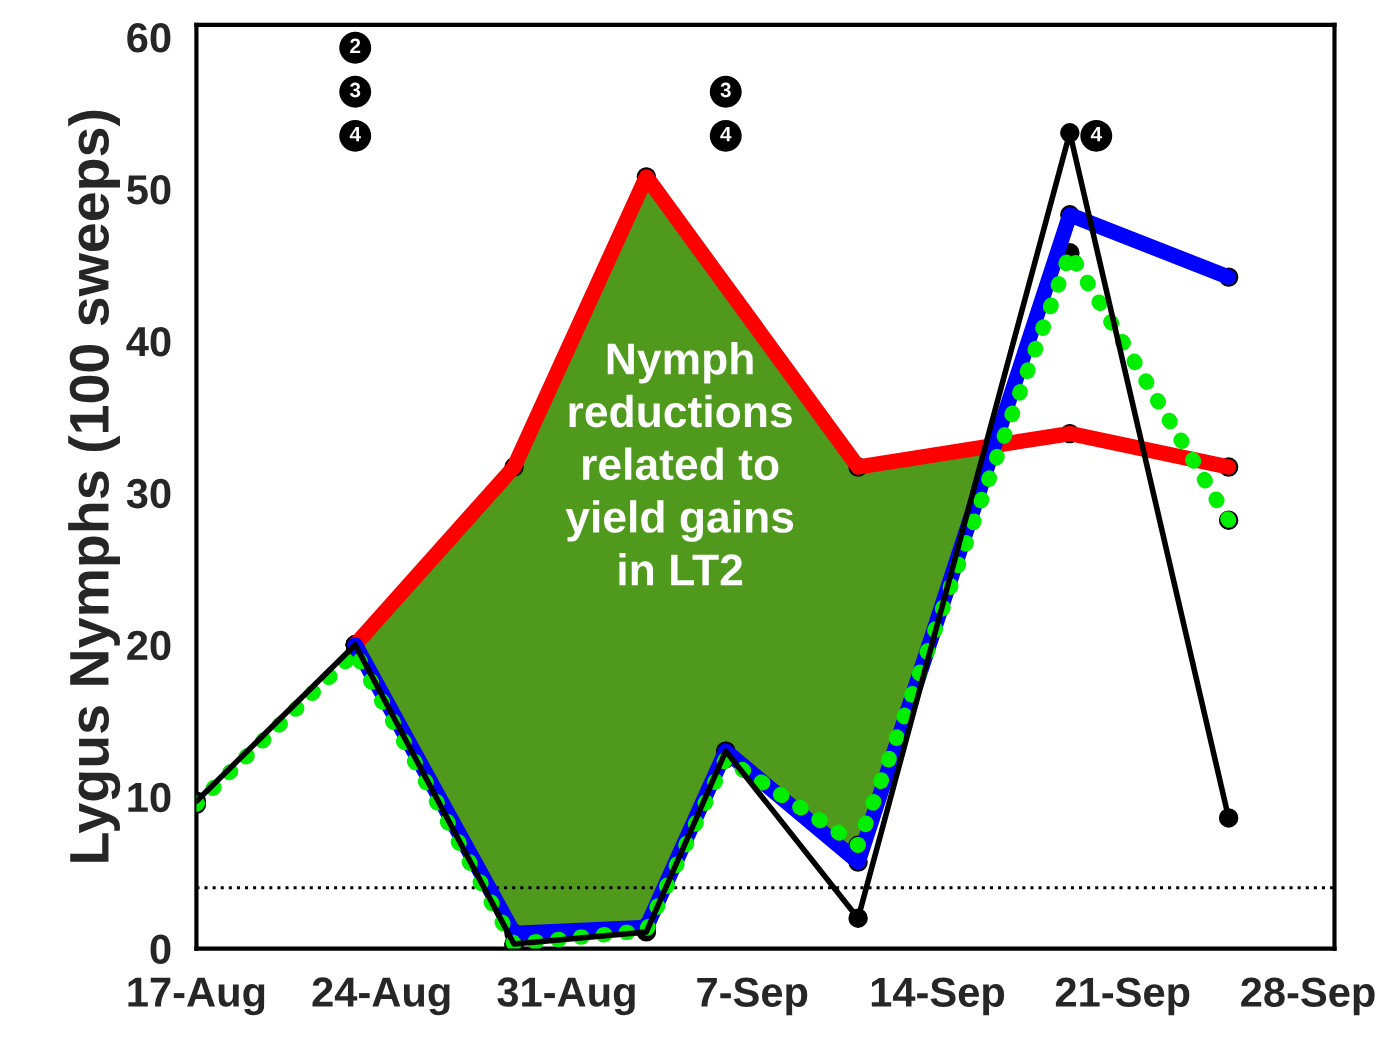 This screenshot has height=1039, width=1393. Describe the element at coordinates (148, 341) in the screenshot. I see `y-tick-label: 40` at that location.